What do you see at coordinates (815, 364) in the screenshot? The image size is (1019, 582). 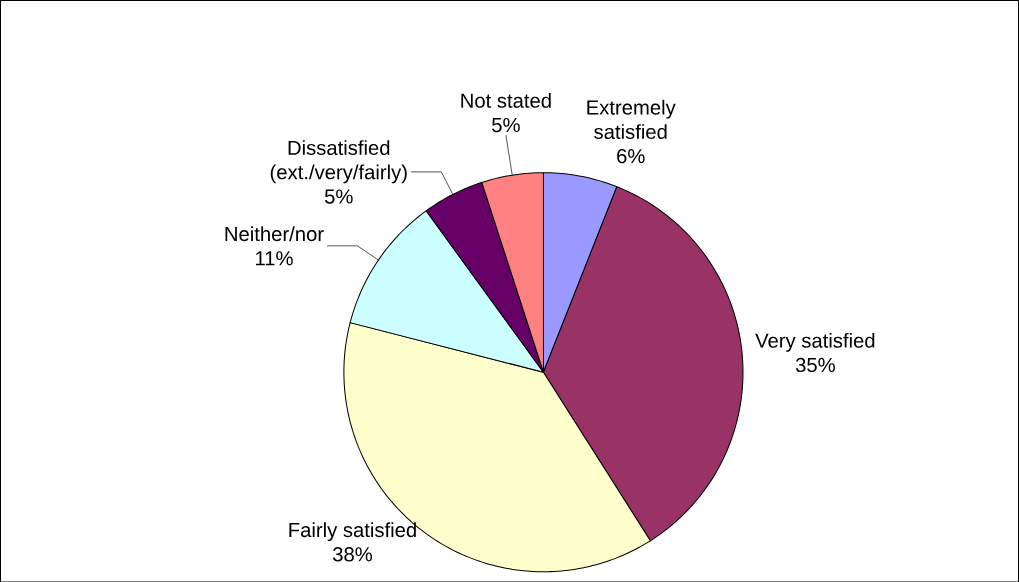 I see `data-label: 35%` at bounding box center [815, 364].